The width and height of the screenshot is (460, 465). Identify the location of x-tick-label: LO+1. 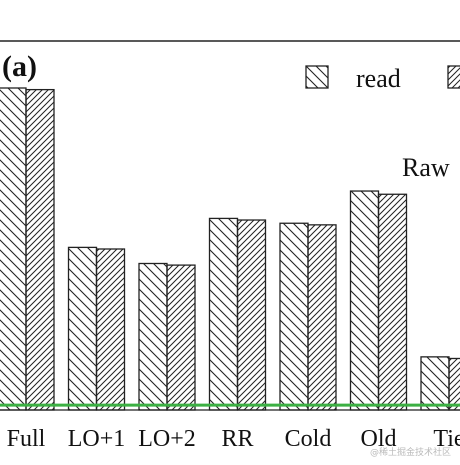
(97, 439).